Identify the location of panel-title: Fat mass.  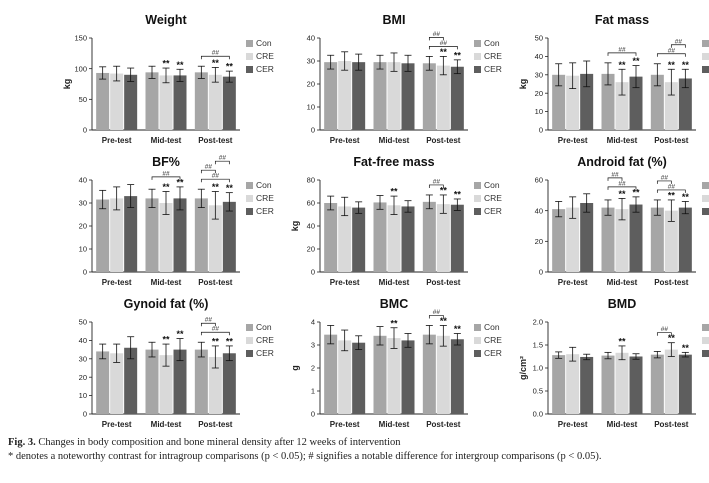
(622, 20).